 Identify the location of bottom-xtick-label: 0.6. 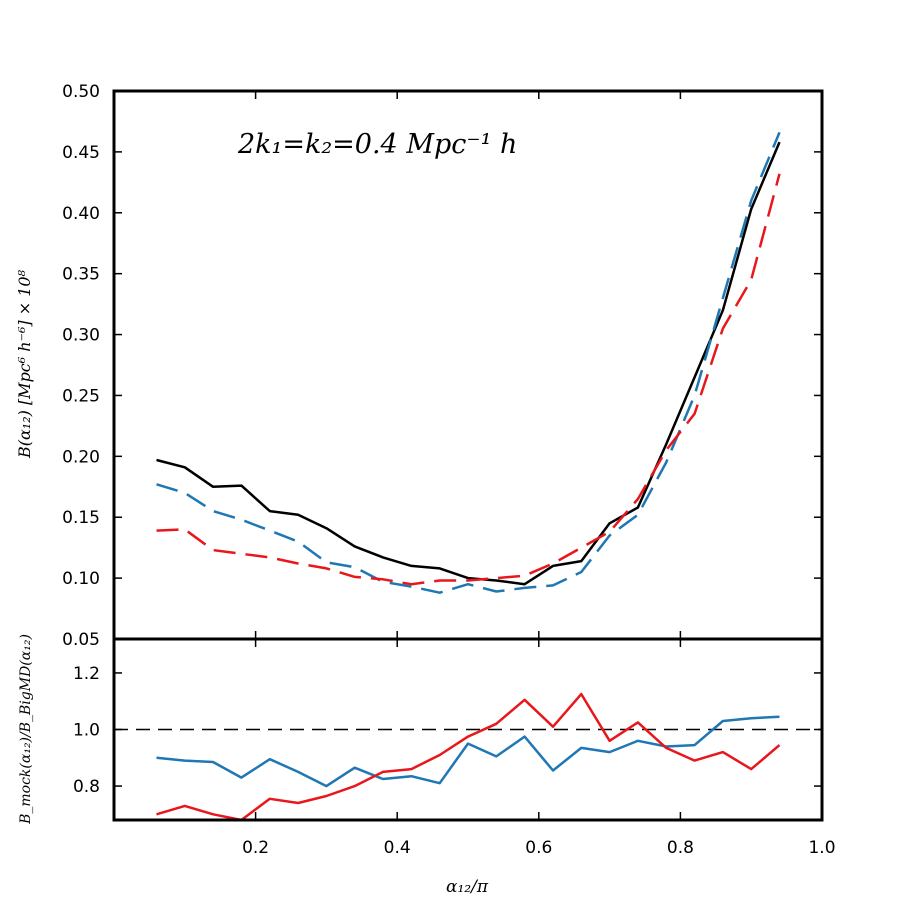
(538, 848).